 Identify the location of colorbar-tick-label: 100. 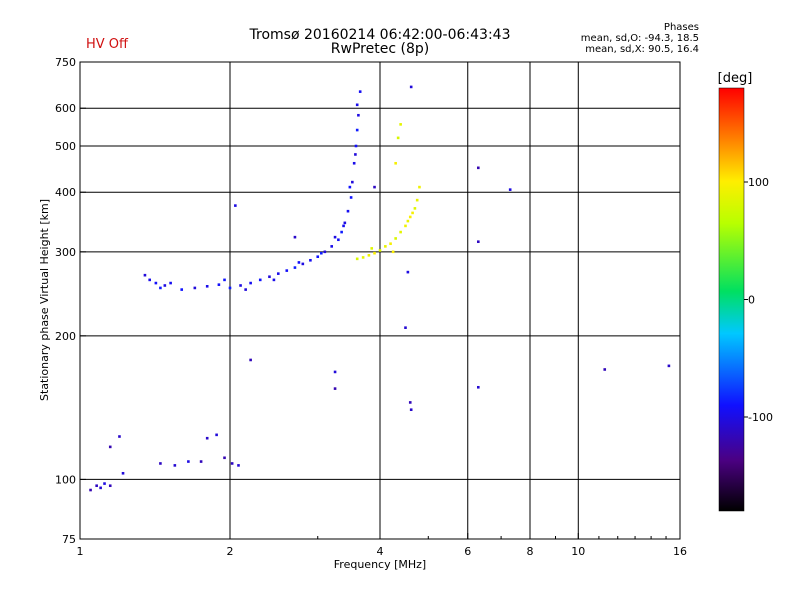
(758, 182).